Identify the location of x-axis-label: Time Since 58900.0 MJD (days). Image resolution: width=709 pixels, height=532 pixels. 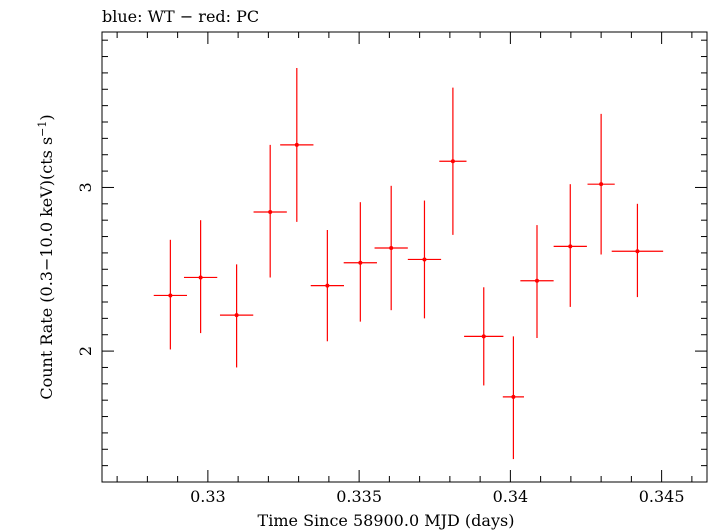
(386, 520).